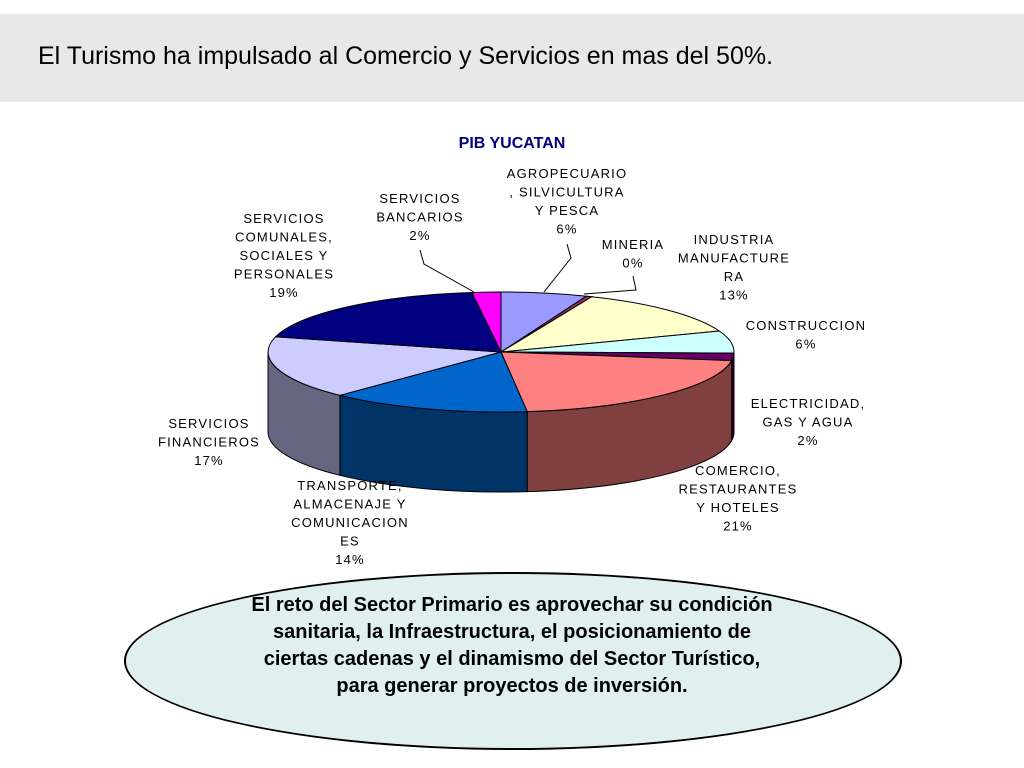  What do you see at coordinates (433, 382) in the screenshot?
I see `pie-slice-transporte` at bounding box center [433, 382].